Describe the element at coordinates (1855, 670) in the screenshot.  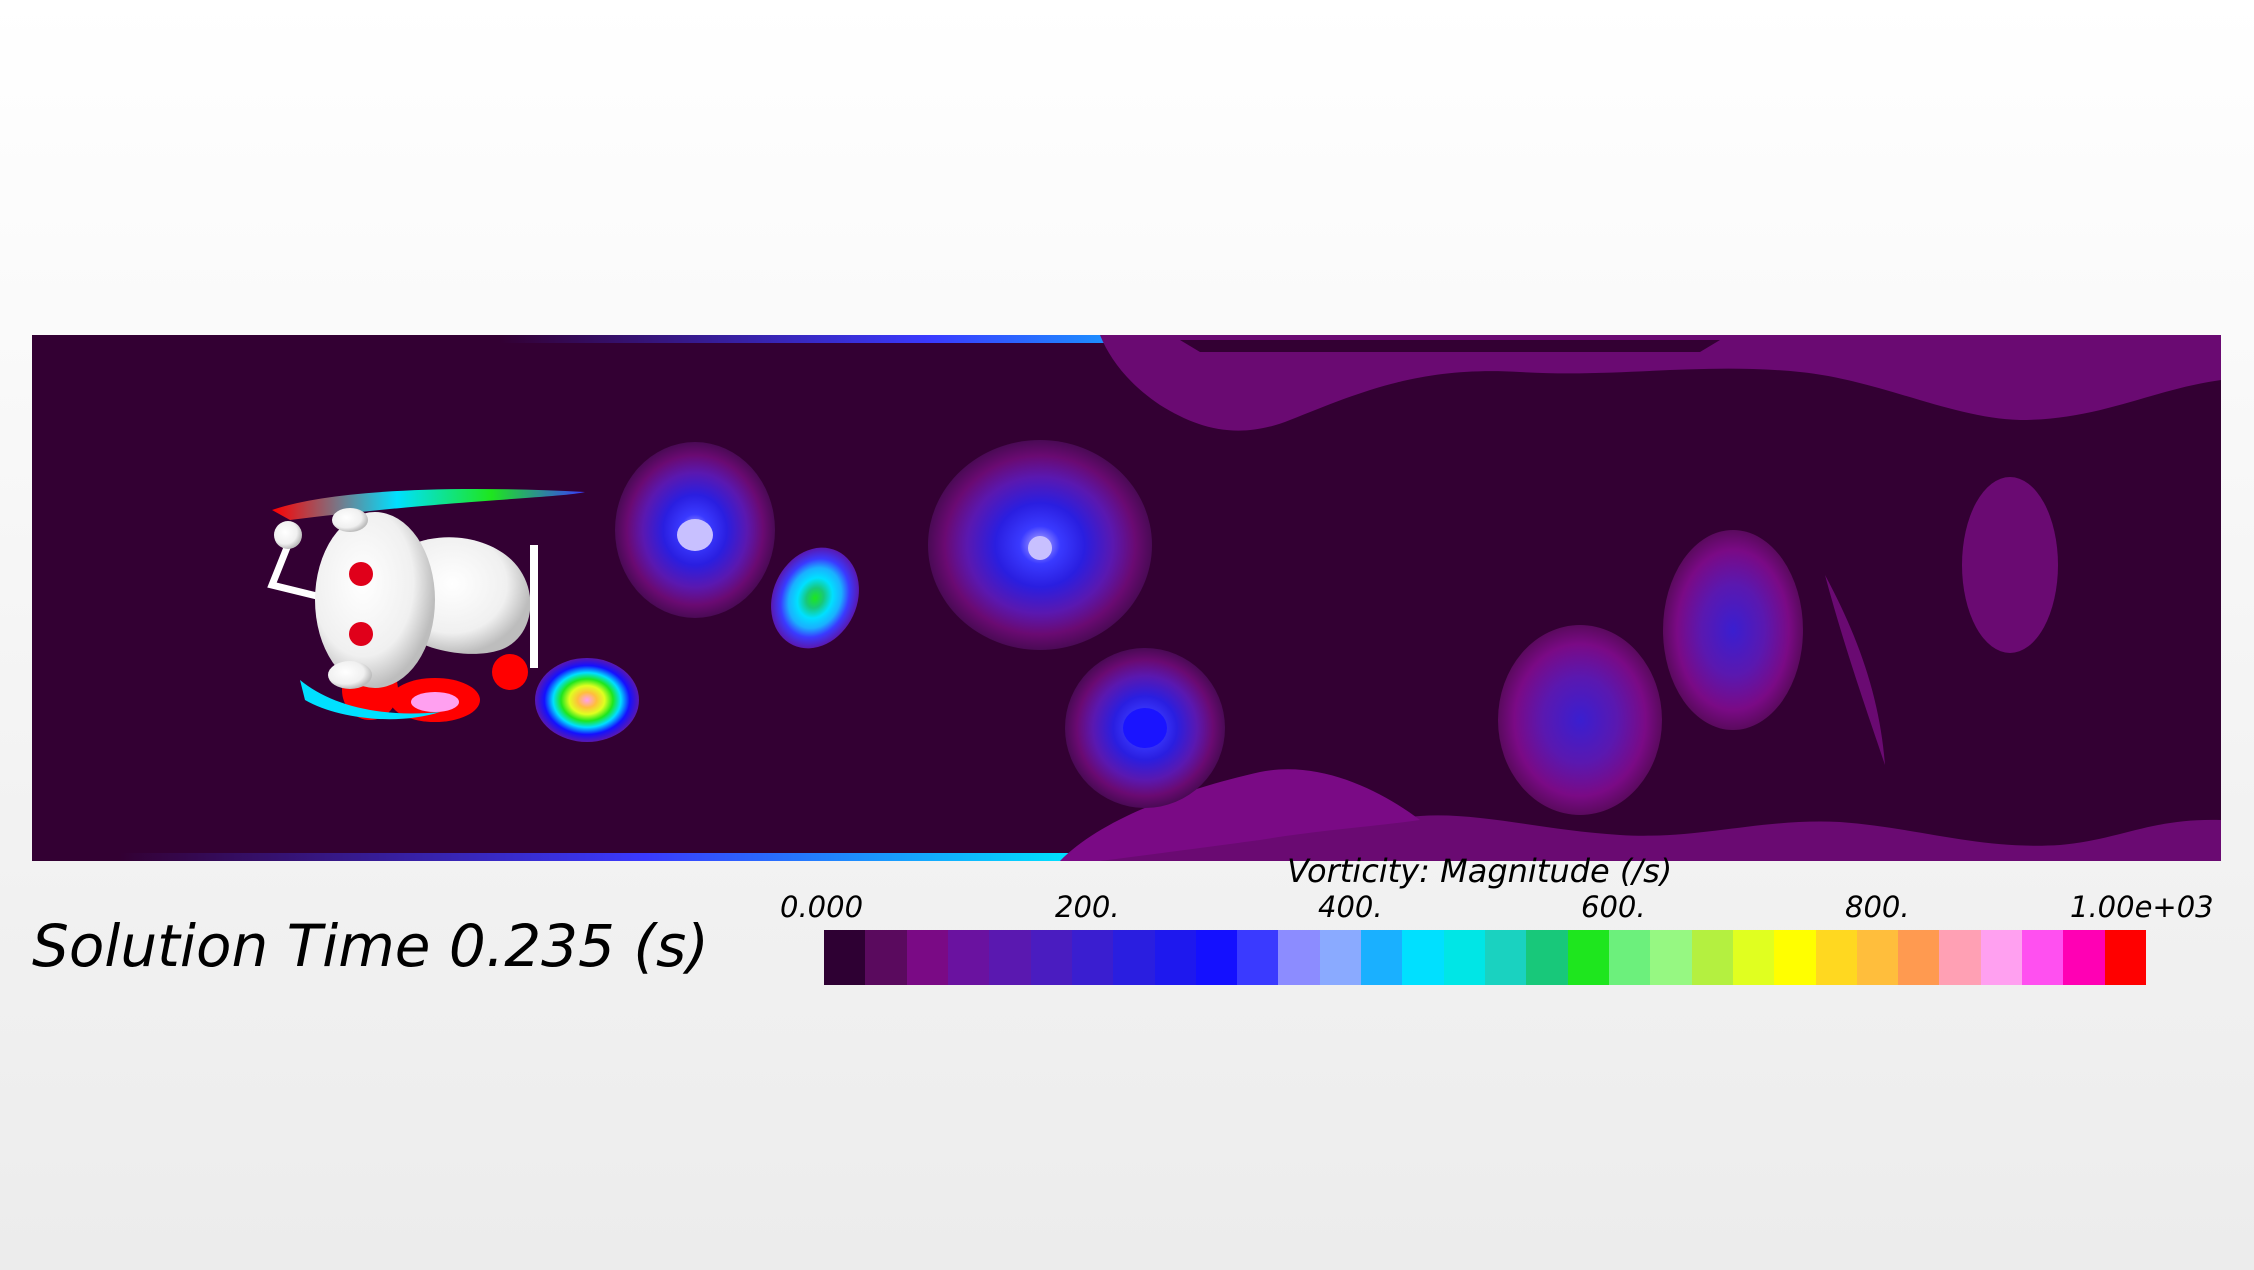
I see `wake-filament` at that location.